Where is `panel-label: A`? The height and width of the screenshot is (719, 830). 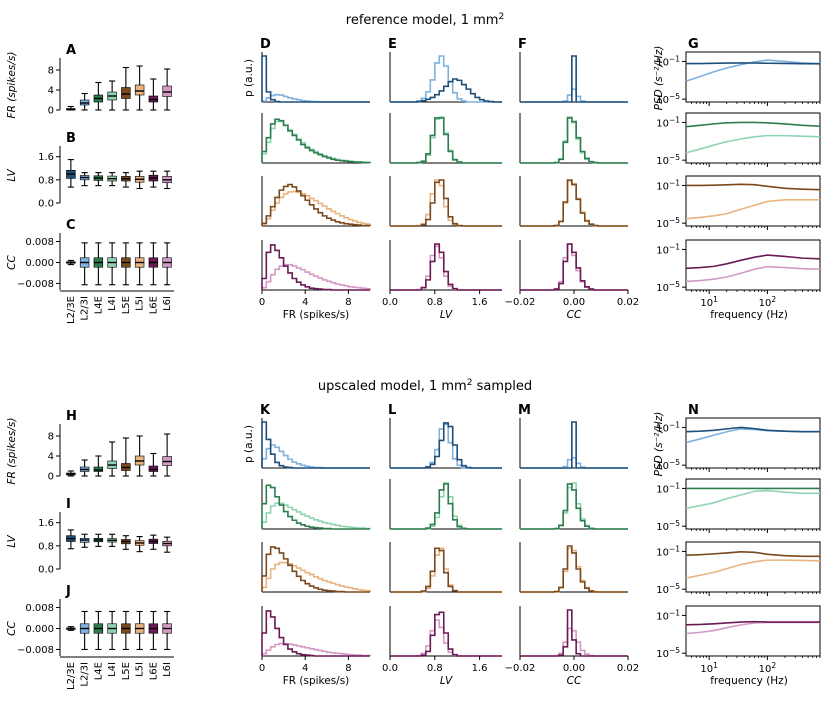
panel-label: A is located at coordinates (71, 50).